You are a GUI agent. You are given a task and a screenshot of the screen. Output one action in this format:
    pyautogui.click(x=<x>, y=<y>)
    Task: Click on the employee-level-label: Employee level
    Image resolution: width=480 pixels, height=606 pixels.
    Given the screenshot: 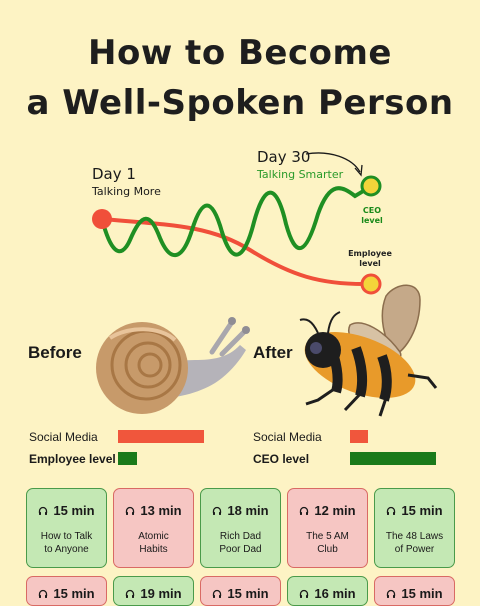 What is the action you would take?
    pyautogui.click(x=370, y=258)
    